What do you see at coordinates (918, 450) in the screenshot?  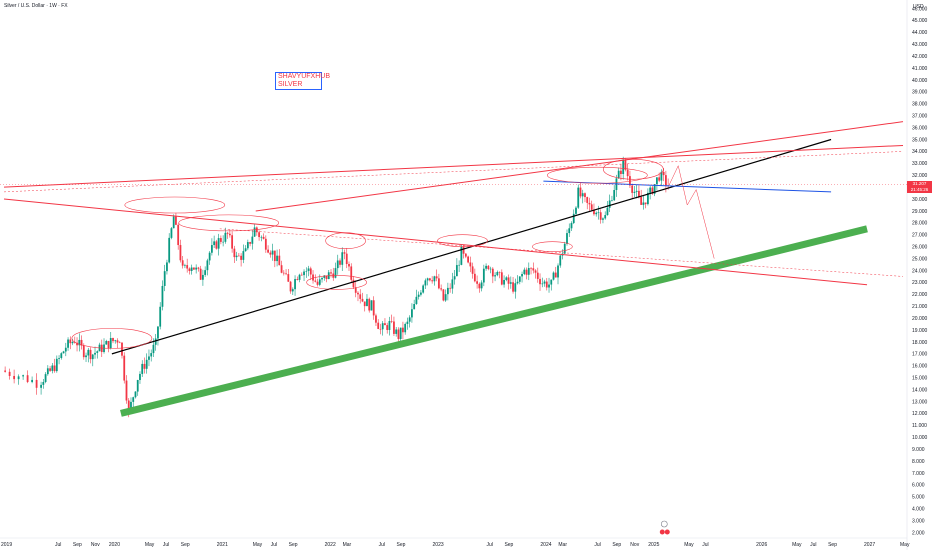 I see `y-tick-label: 9.000` at bounding box center [918, 450].